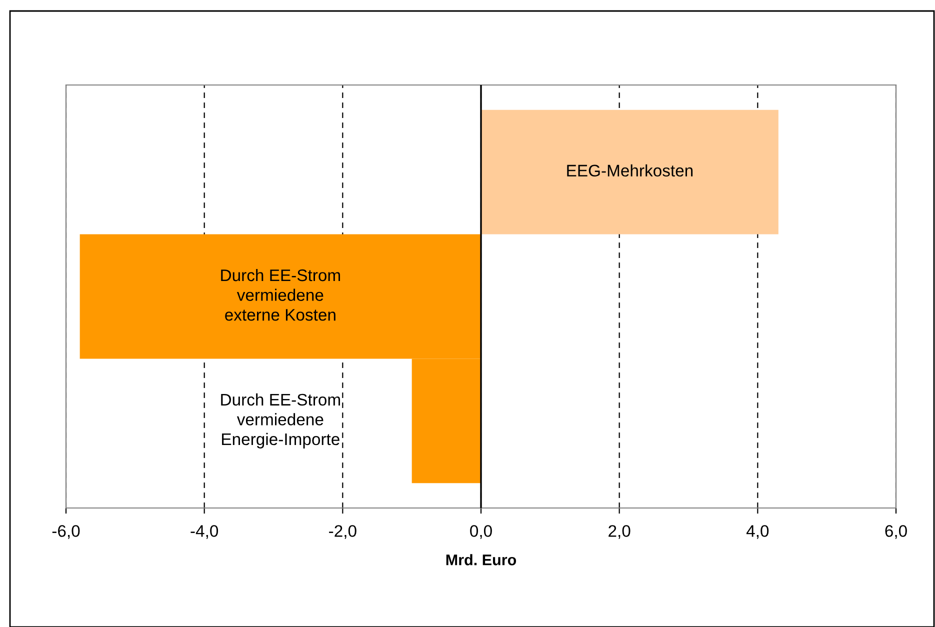 The image size is (935, 627). I want to click on y-tick-label: Durch EE-Strom vermiedene externe Kosten, so click(280, 294).